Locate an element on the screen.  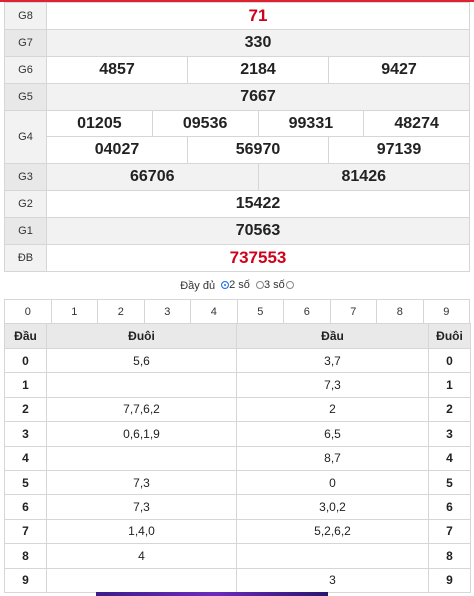
prize-number: 04027 is located at coordinates (117, 150).